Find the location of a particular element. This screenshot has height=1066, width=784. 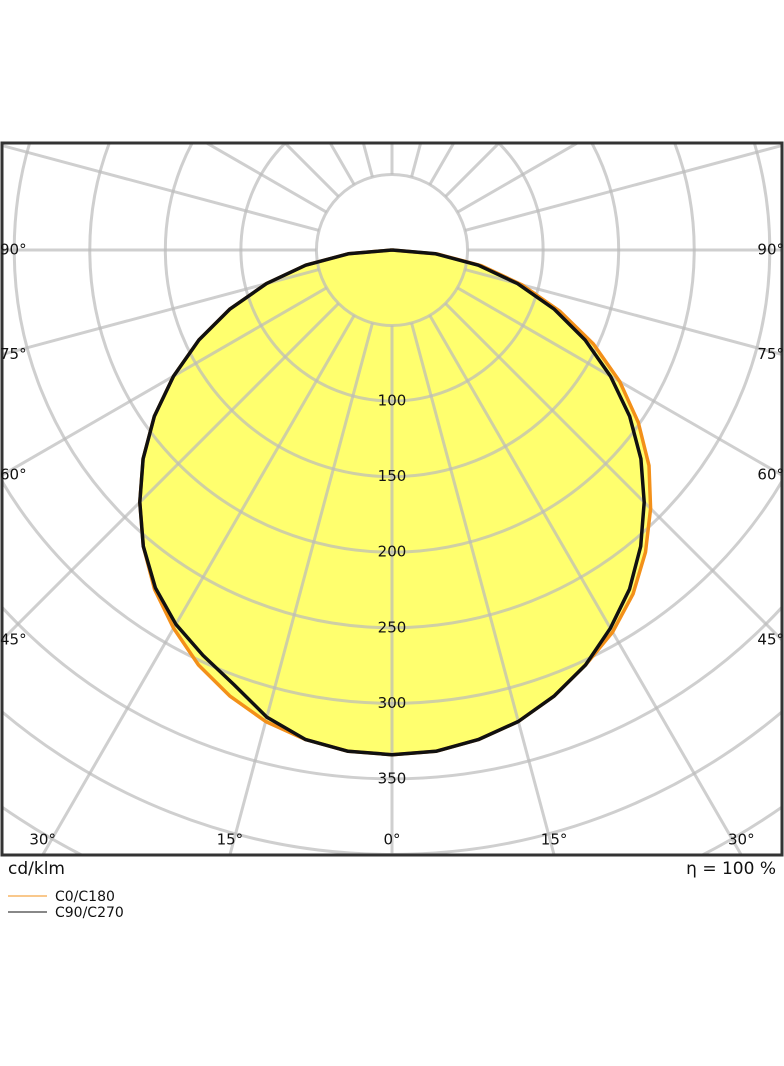

unit-label: cd/klm is located at coordinates (36, 869).